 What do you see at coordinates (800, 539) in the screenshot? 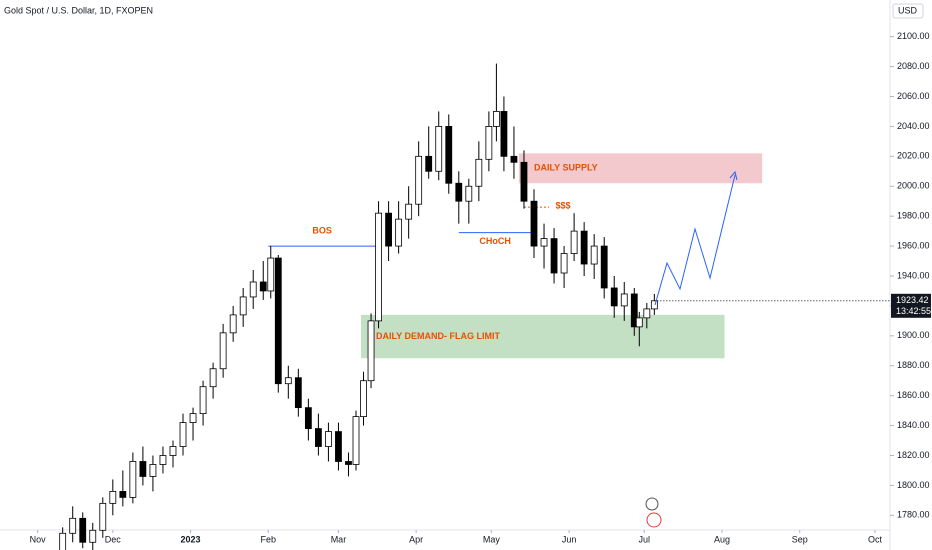
I see `x-tick-label: Sep` at bounding box center [800, 539].